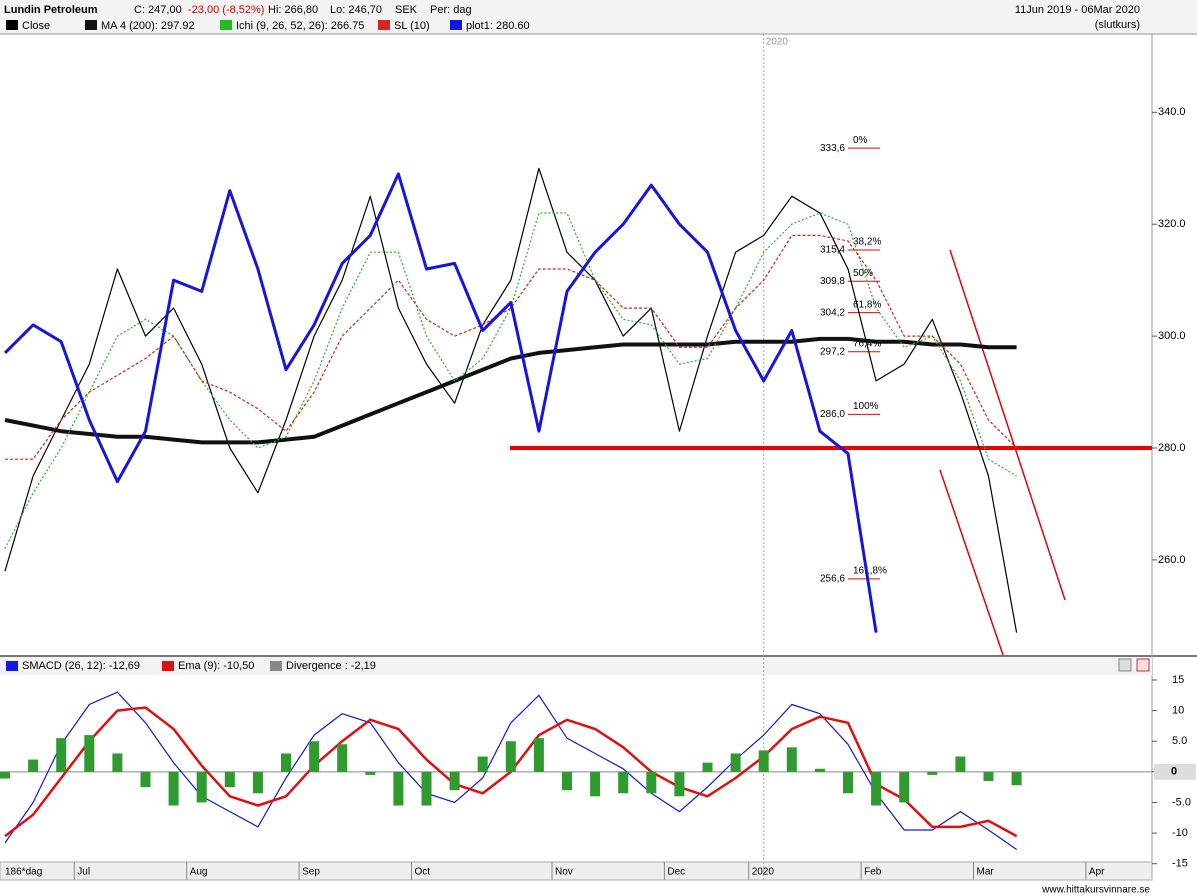 Image resolution: width=1197 pixels, height=896 pixels. I want to click on y-tick-label: 15, so click(1178, 680).